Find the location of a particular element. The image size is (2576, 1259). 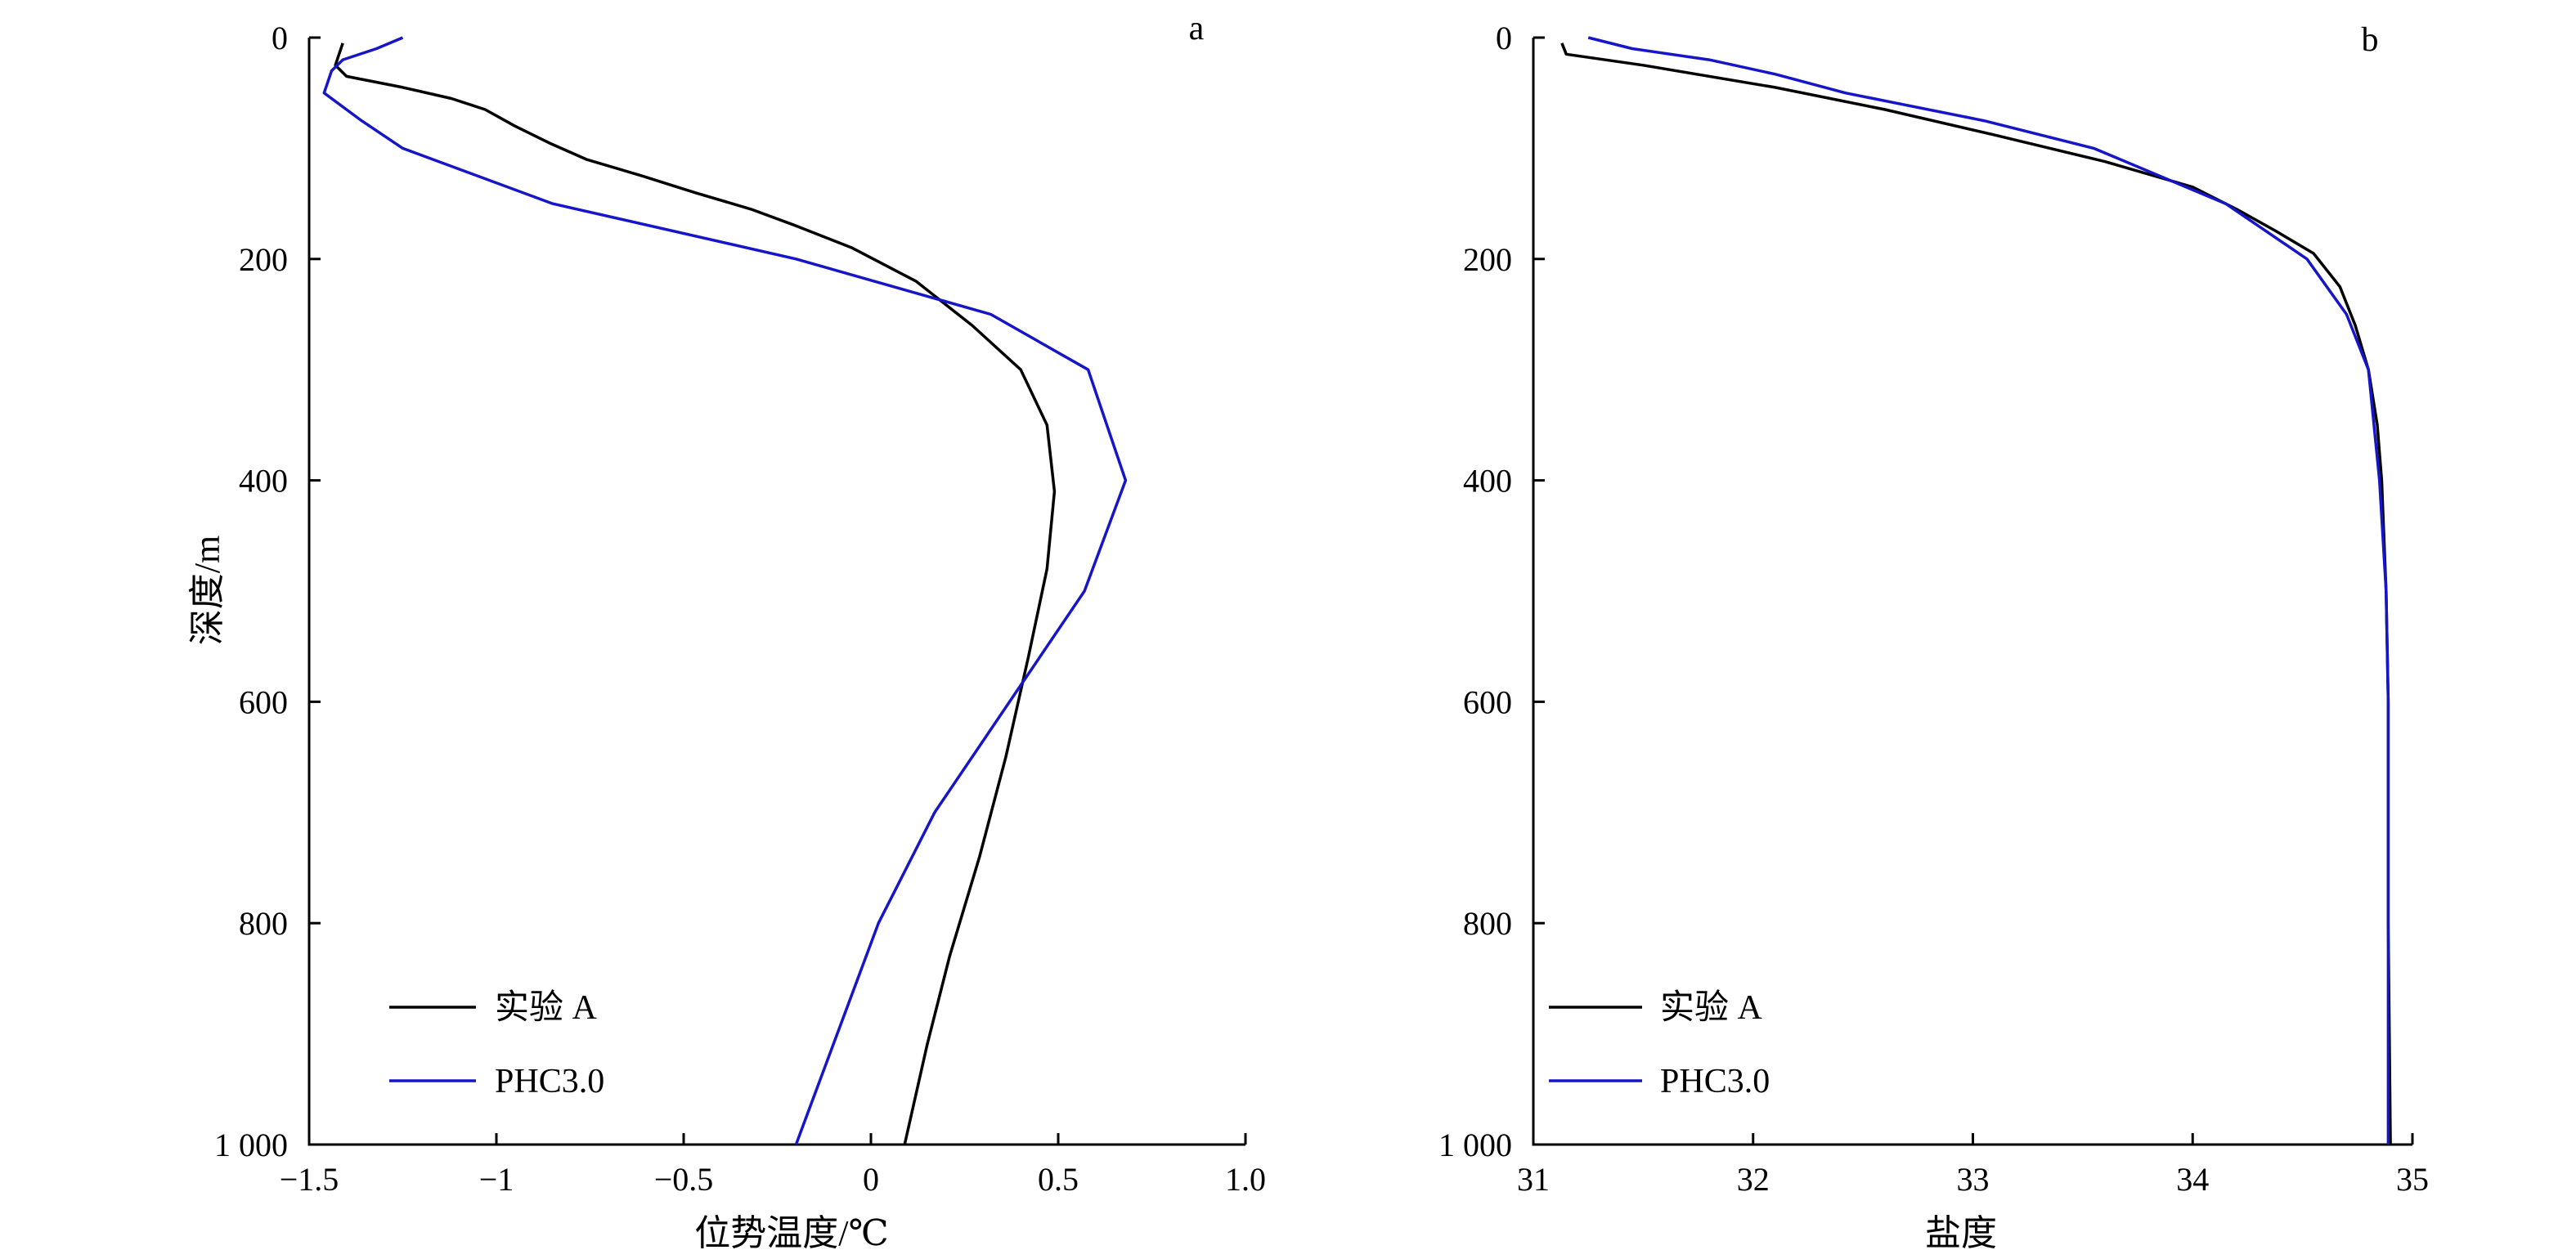

panel-b-legend-label-0: 实验 A is located at coordinates (1712, 1007).